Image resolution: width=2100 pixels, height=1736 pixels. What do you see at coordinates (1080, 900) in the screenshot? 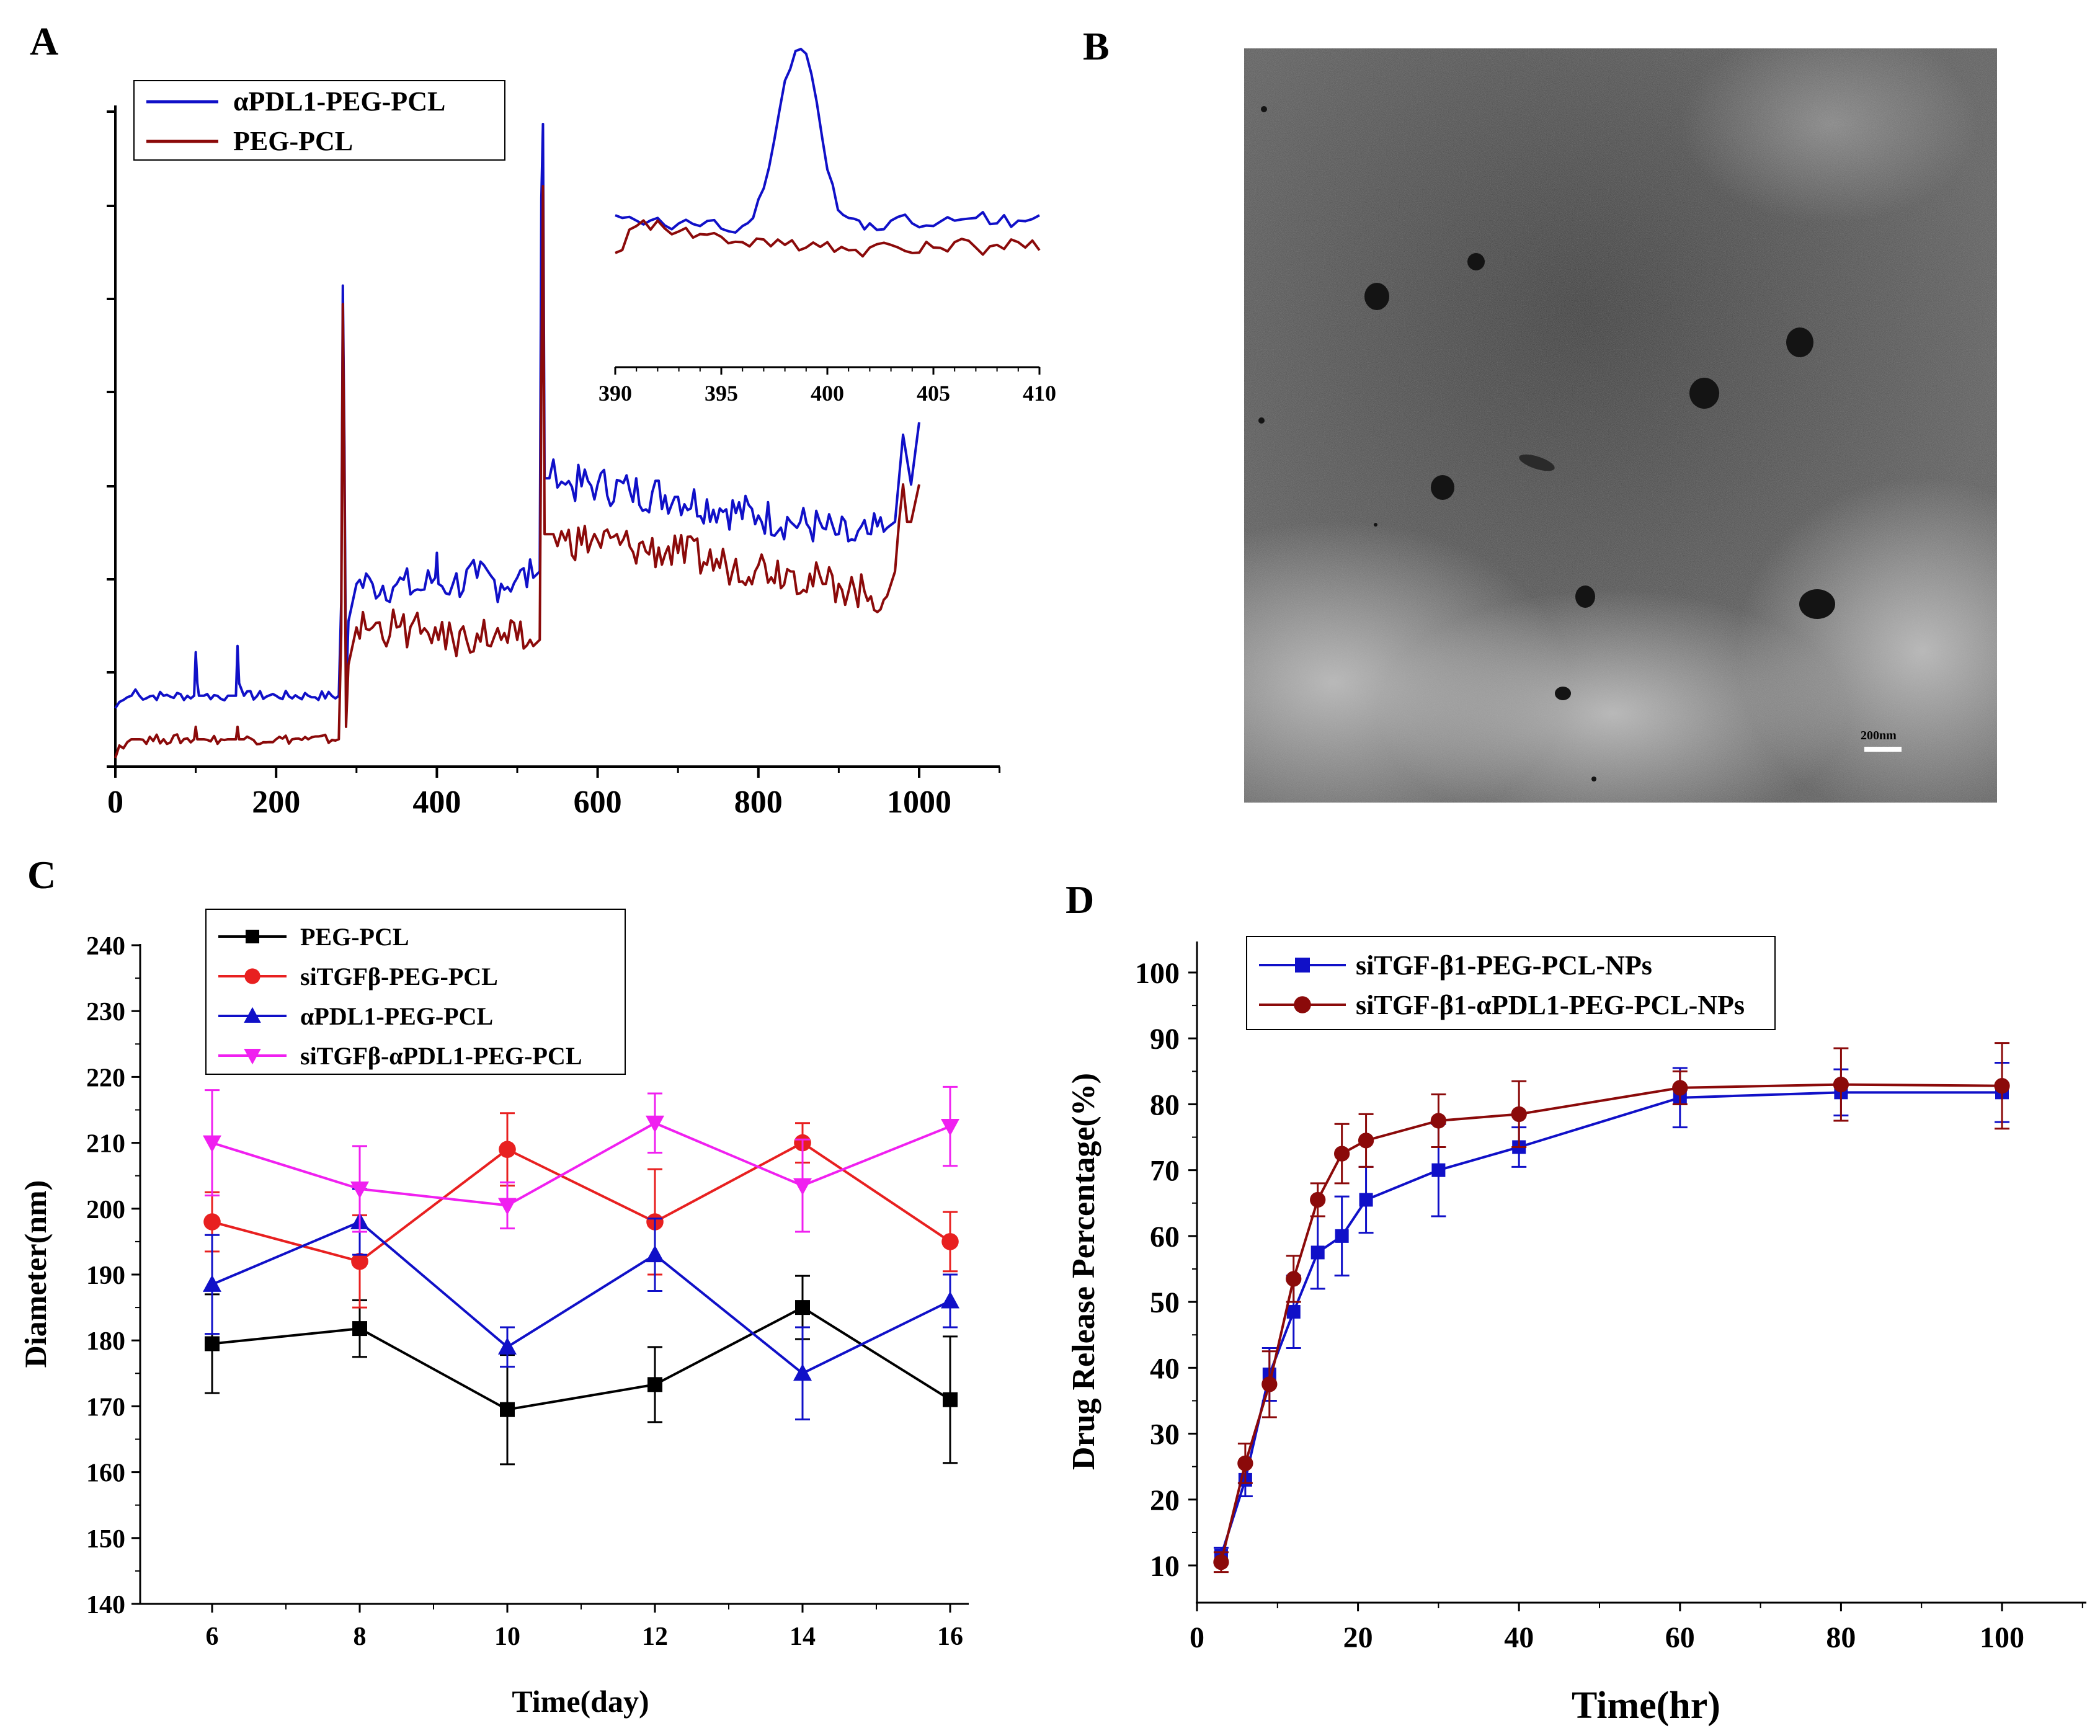
I see `panel-label-d: D` at bounding box center [1080, 900].